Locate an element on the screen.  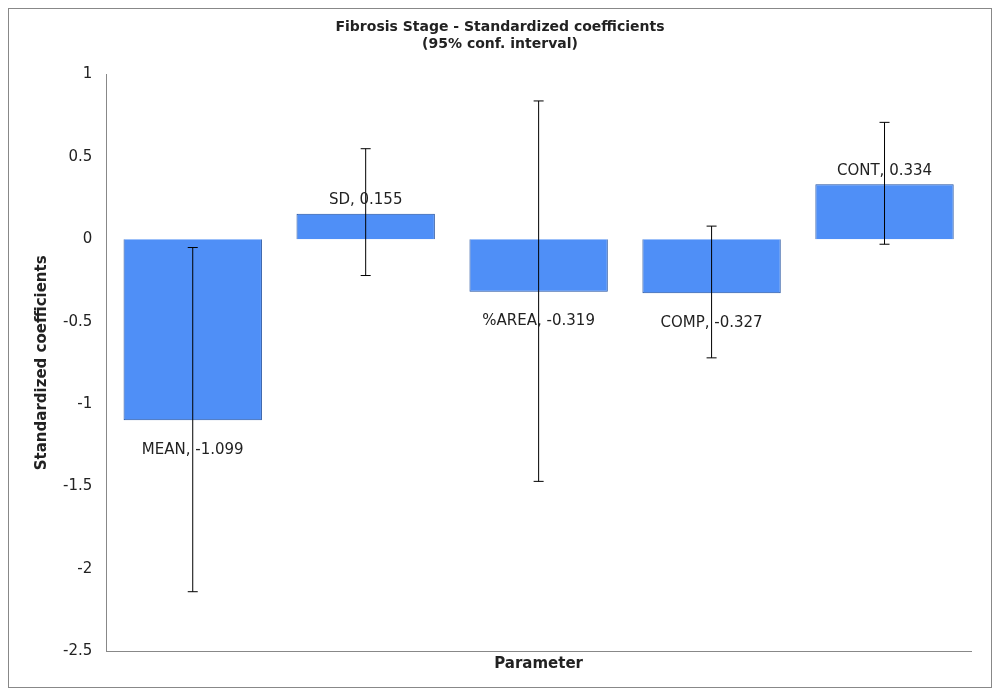
chart-subtitle: (95% conf. interval) is located at coordinates (500, 42).